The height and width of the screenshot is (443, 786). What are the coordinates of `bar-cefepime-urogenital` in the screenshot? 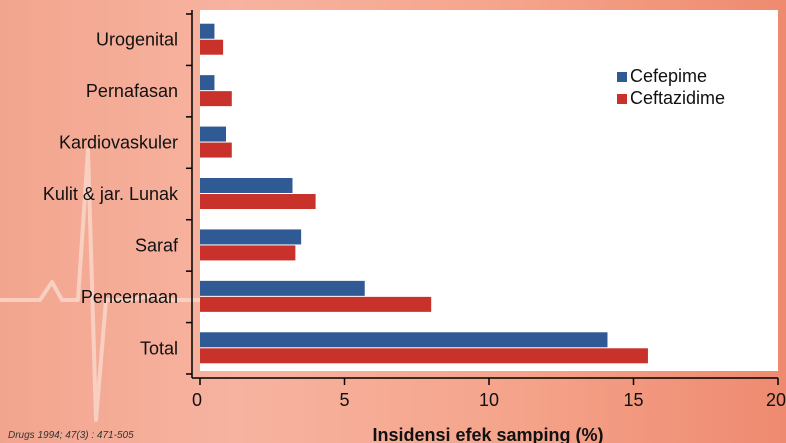 It's located at (207, 31).